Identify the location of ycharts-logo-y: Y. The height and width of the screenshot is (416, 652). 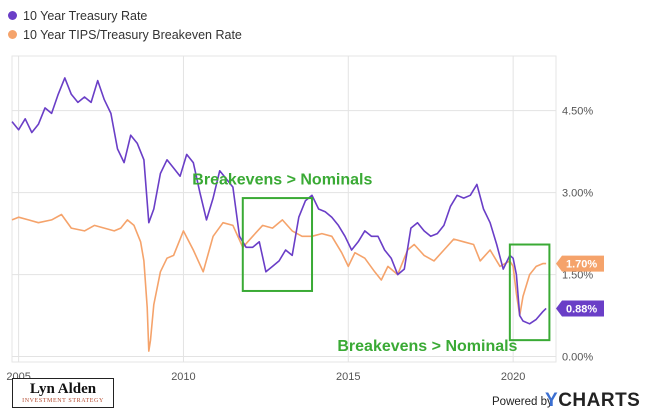
(552, 400).